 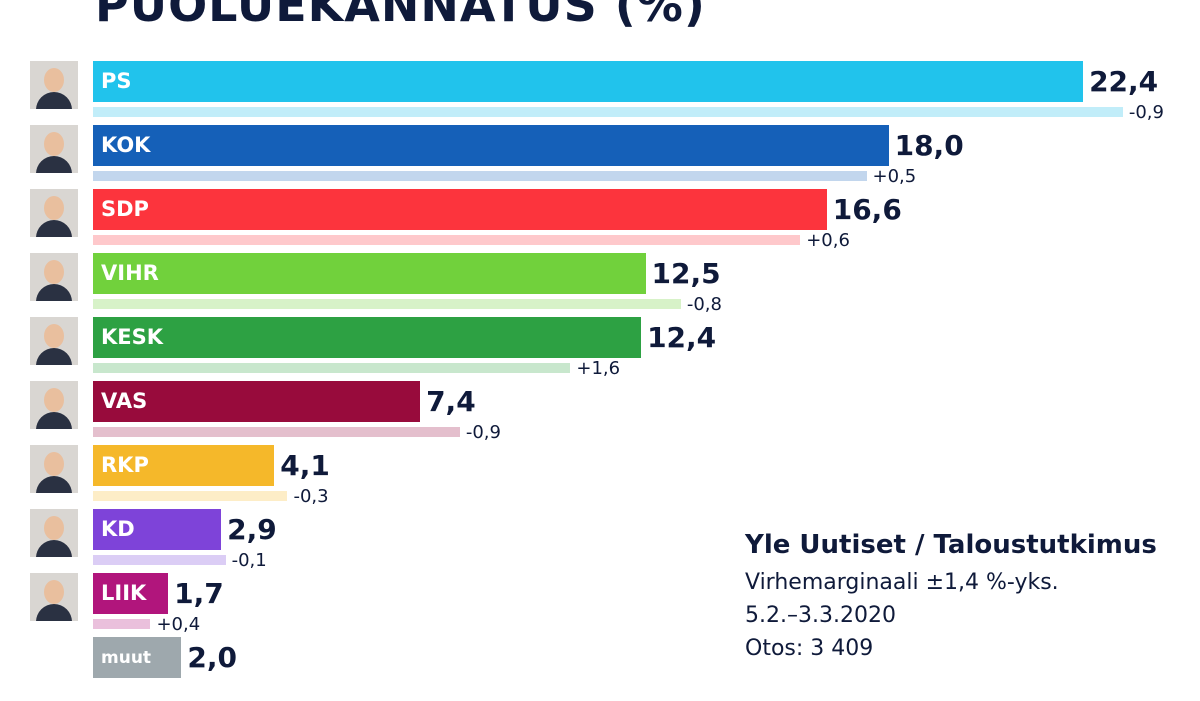 What do you see at coordinates (600, 669) in the screenshot?
I see `bar-row: muut 2,0` at bounding box center [600, 669].